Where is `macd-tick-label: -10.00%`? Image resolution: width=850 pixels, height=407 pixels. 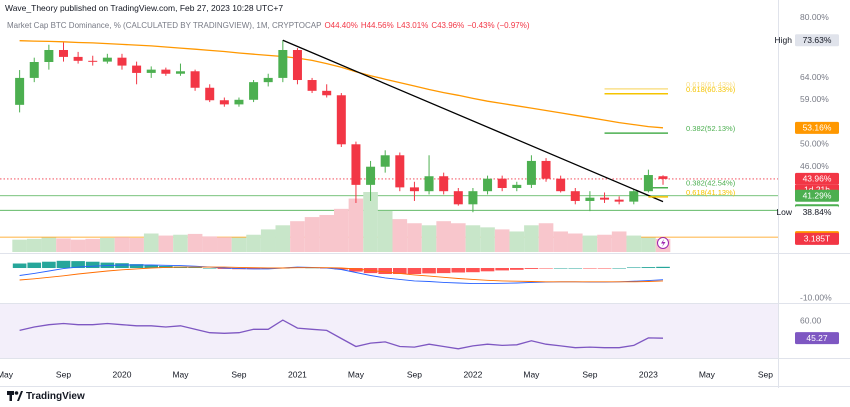
macd-tick-label: -10.00% is located at coordinates (816, 297).